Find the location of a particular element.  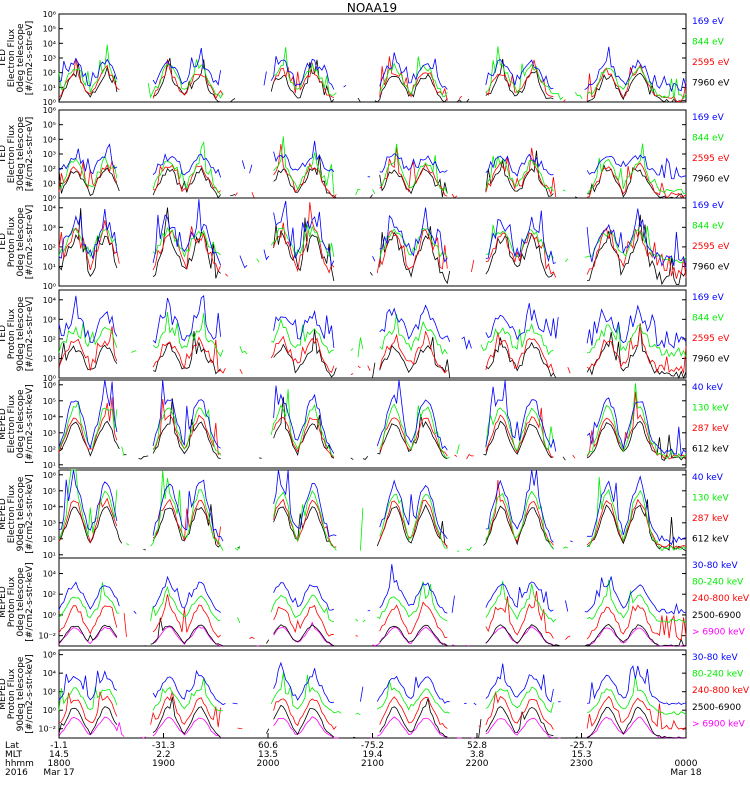

x-tick-label-hhmm: 2000 is located at coordinates (268, 764).